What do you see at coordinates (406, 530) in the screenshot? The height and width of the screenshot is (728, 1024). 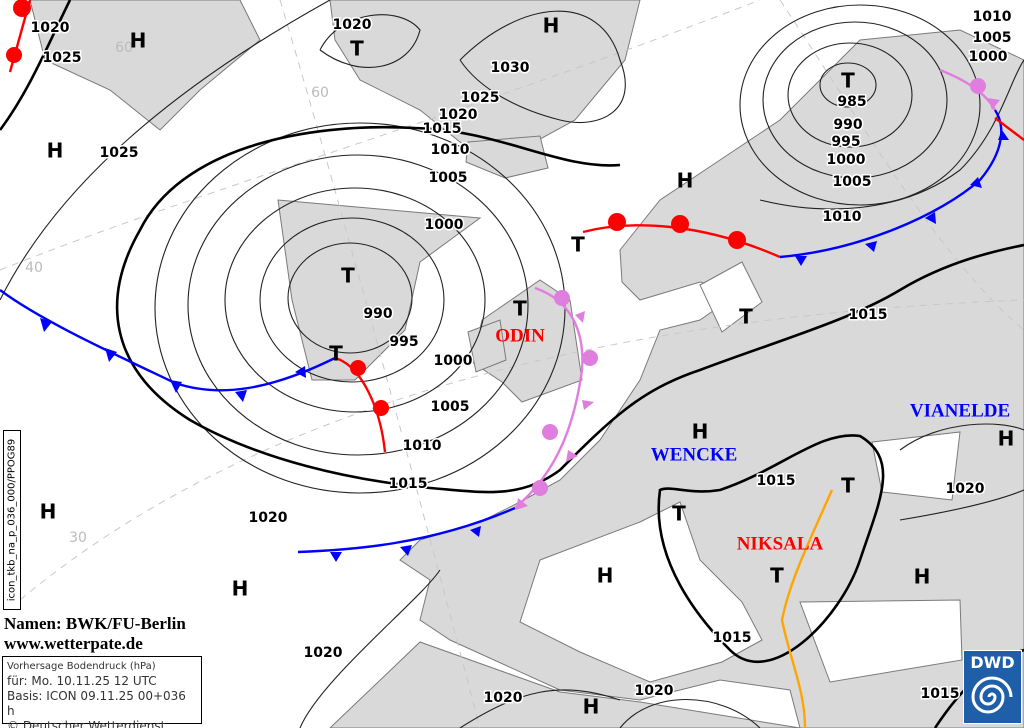 I see `cold-front-south` at bounding box center [406, 530].